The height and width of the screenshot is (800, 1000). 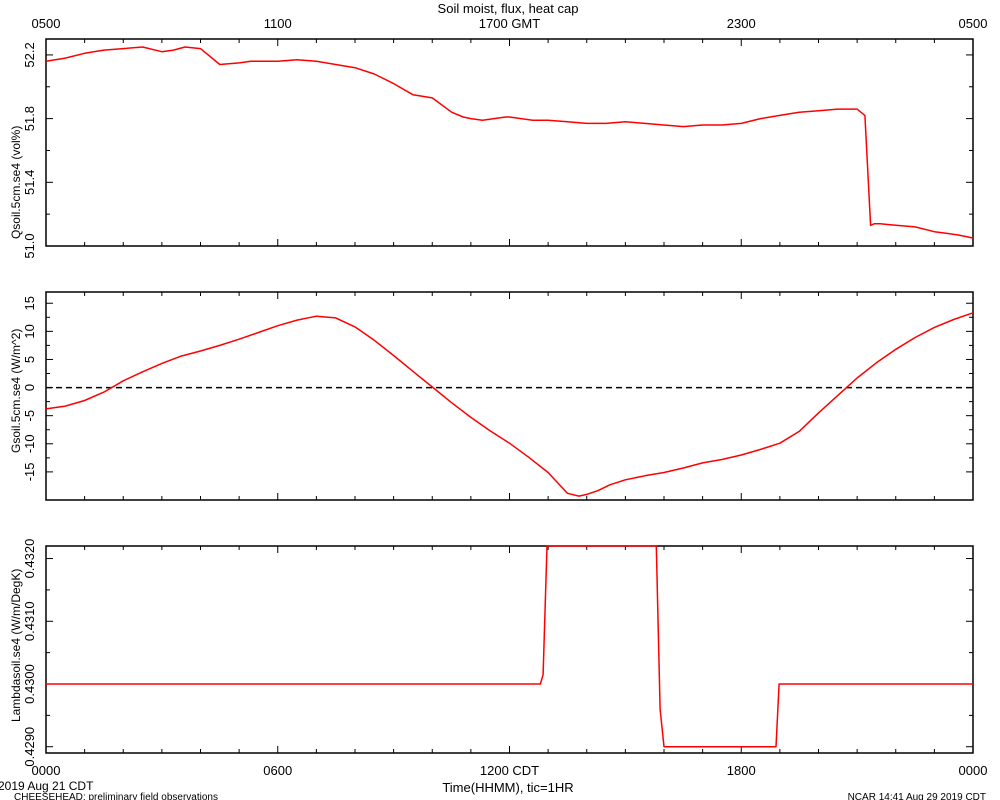 What do you see at coordinates (29, 621) in the screenshot?
I see `y-tick-label: 0.4310` at bounding box center [29, 621].